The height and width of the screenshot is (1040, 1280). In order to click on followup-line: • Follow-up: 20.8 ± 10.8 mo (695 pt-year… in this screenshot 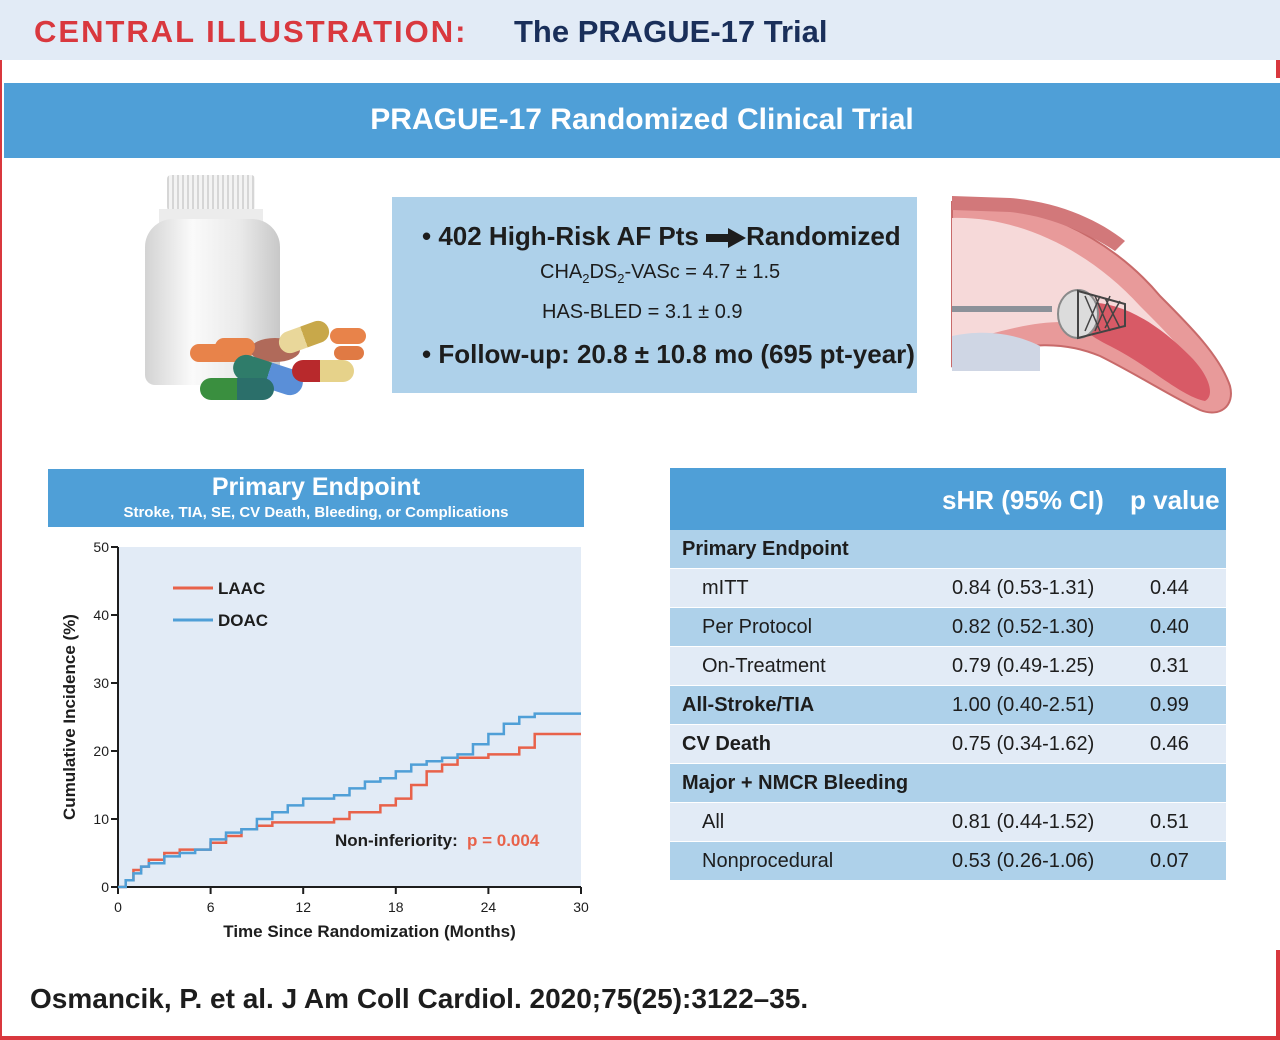, I will do `click(668, 354)`.